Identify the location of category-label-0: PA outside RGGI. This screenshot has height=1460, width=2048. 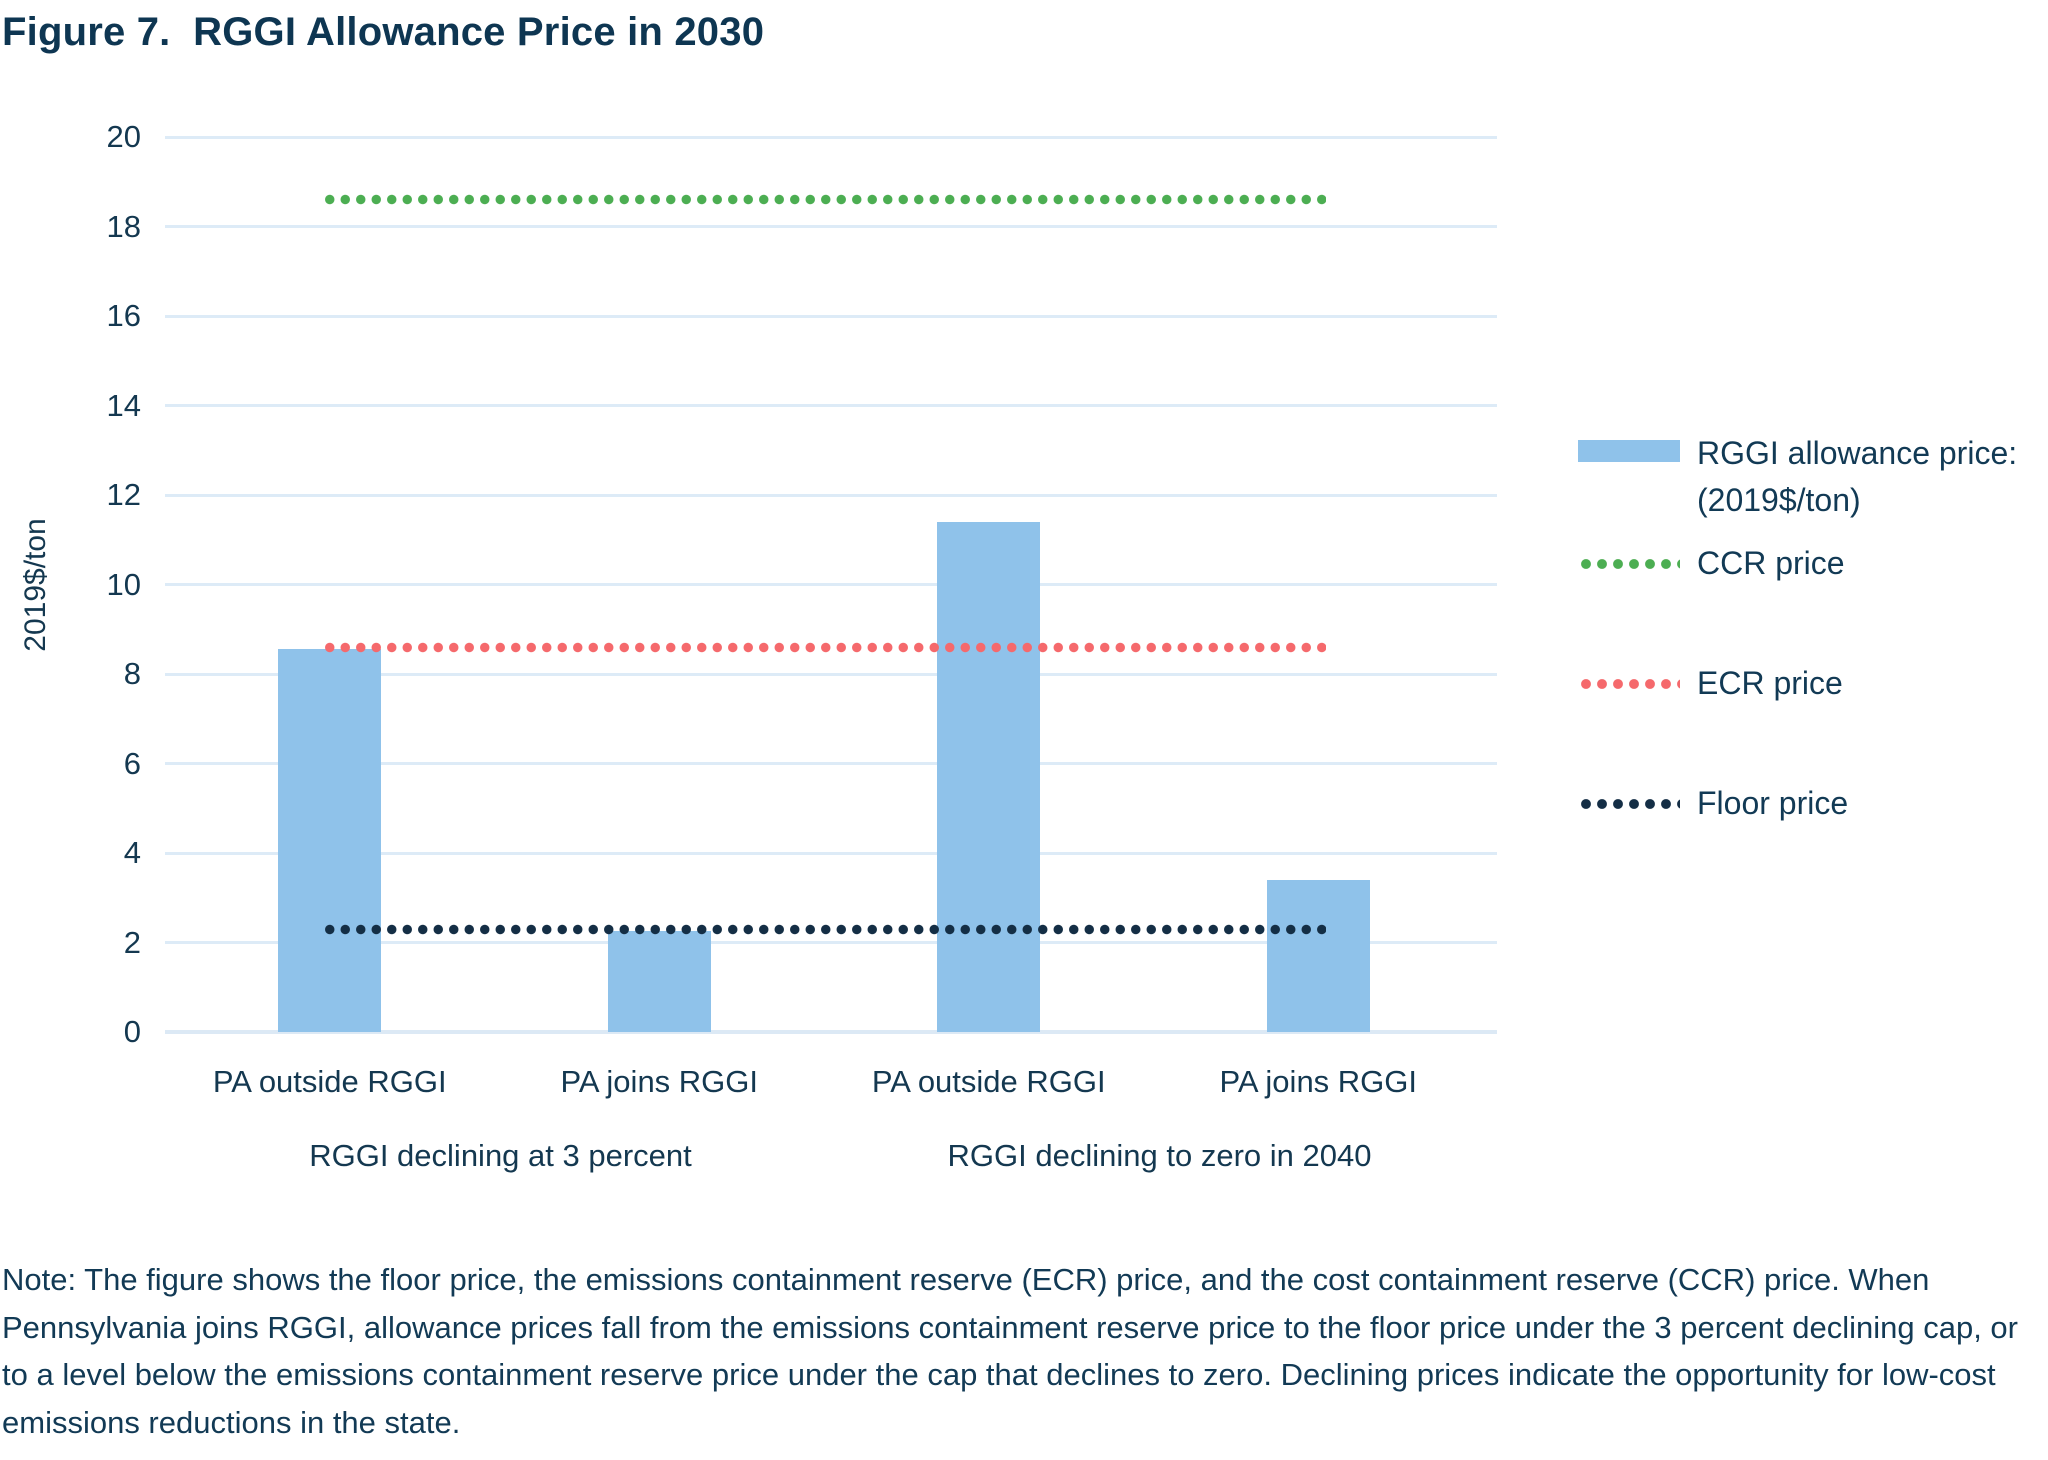
(329, 1081).